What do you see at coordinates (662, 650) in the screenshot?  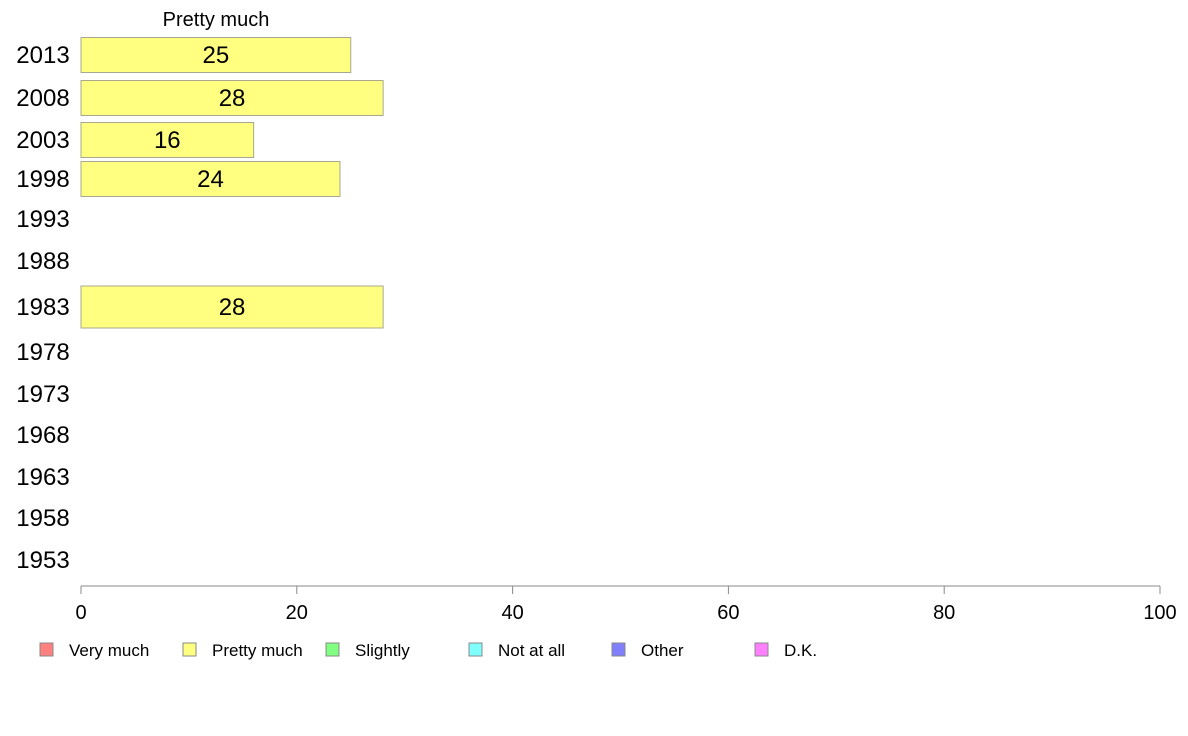 I see `legend-label: Other` at bounding box center [662, 650].